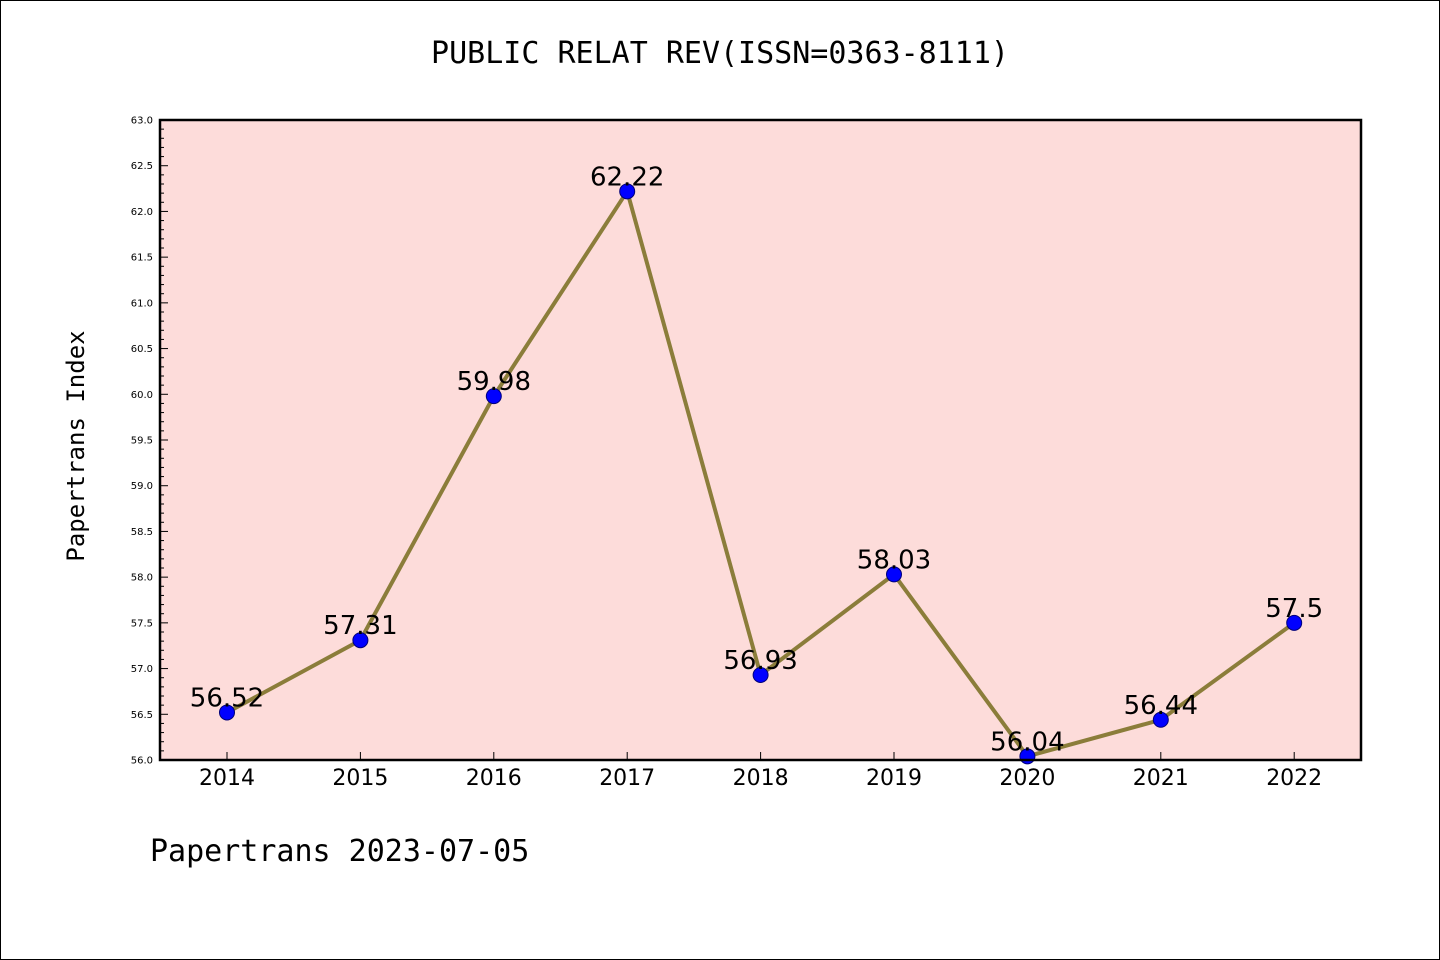 The height and width of the screenshot is (960, 1440). Describe the element at coordinates (142, 669) in the screenshot. I see `y-tick-label: 57.0` at that location.